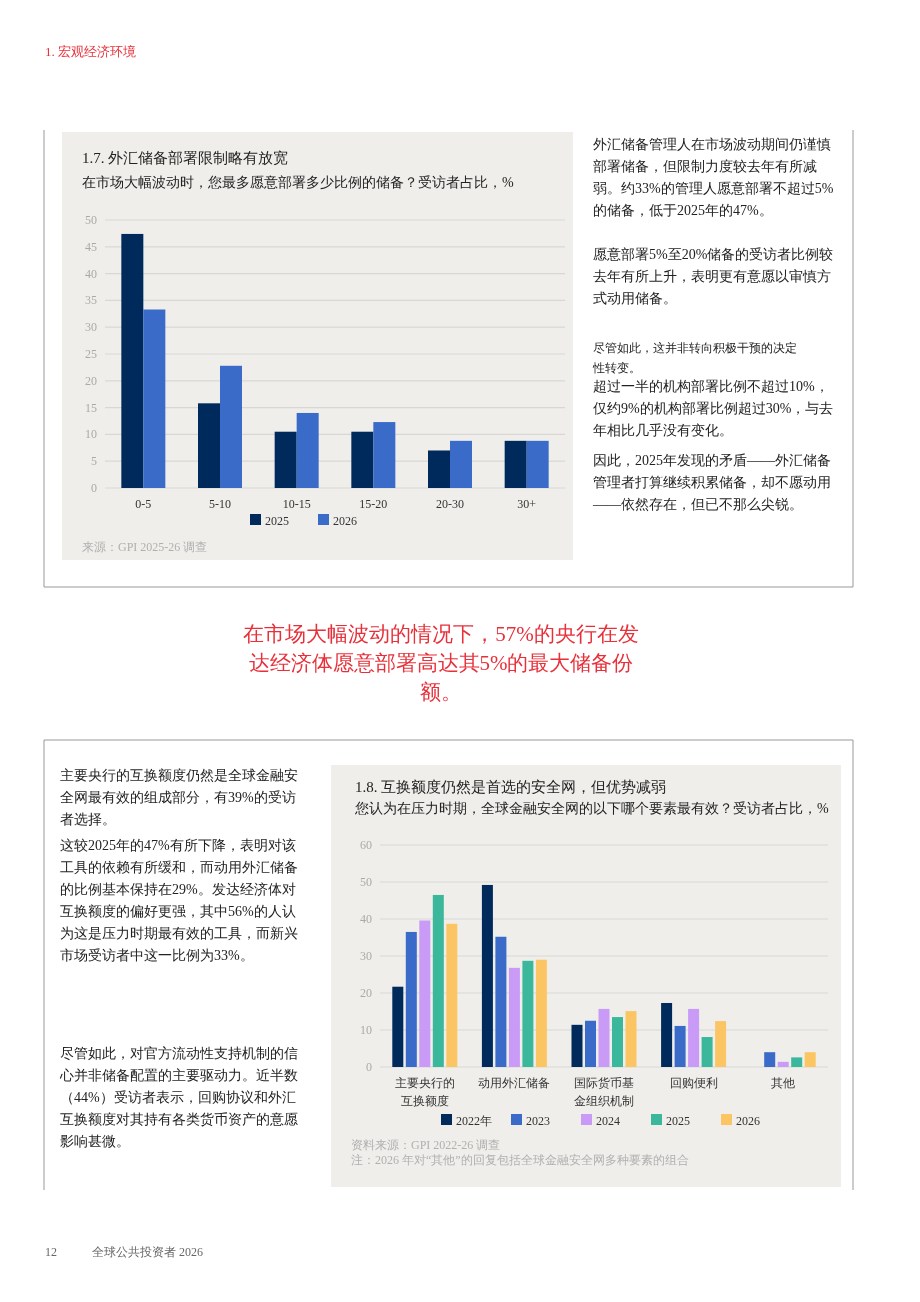 The image size is (920, 1302). Describe the element at coordinates (450, 504) in the screenshot. I see `x-tick-label: 20-30` at that location.